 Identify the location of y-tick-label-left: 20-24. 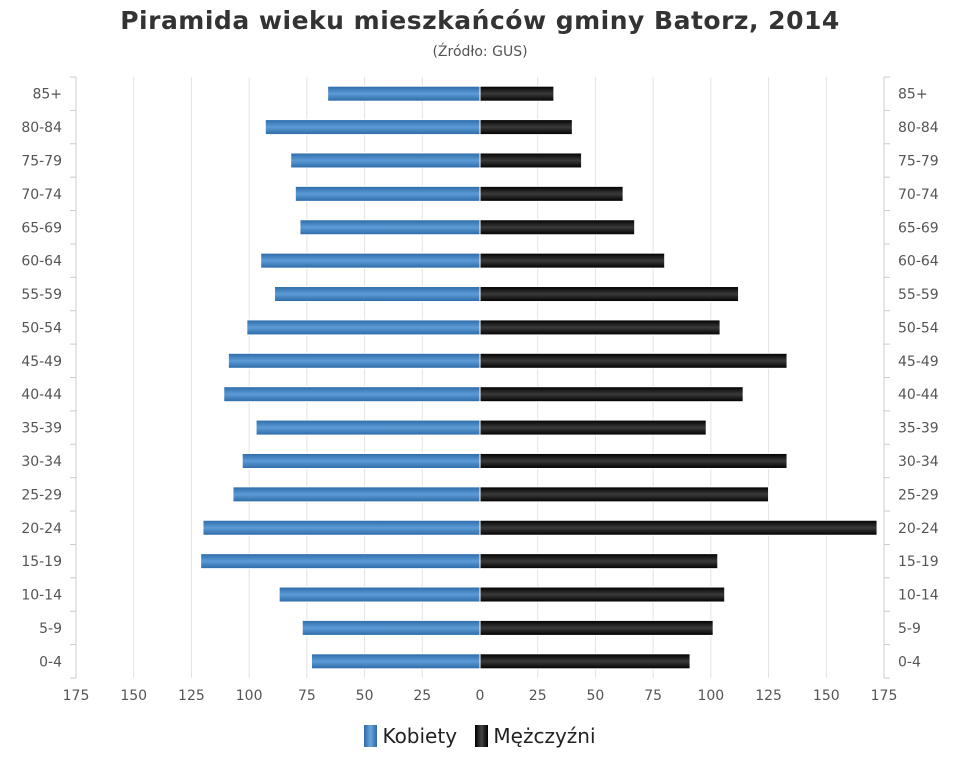
(41, 529).